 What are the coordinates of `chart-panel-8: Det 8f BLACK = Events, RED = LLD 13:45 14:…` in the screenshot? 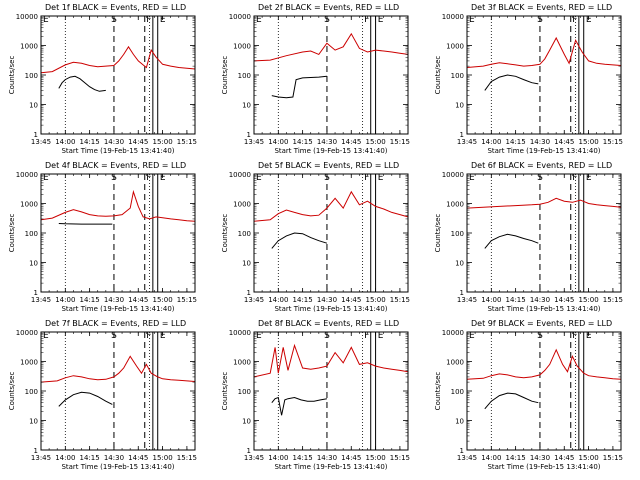 It's located at (315, 395).